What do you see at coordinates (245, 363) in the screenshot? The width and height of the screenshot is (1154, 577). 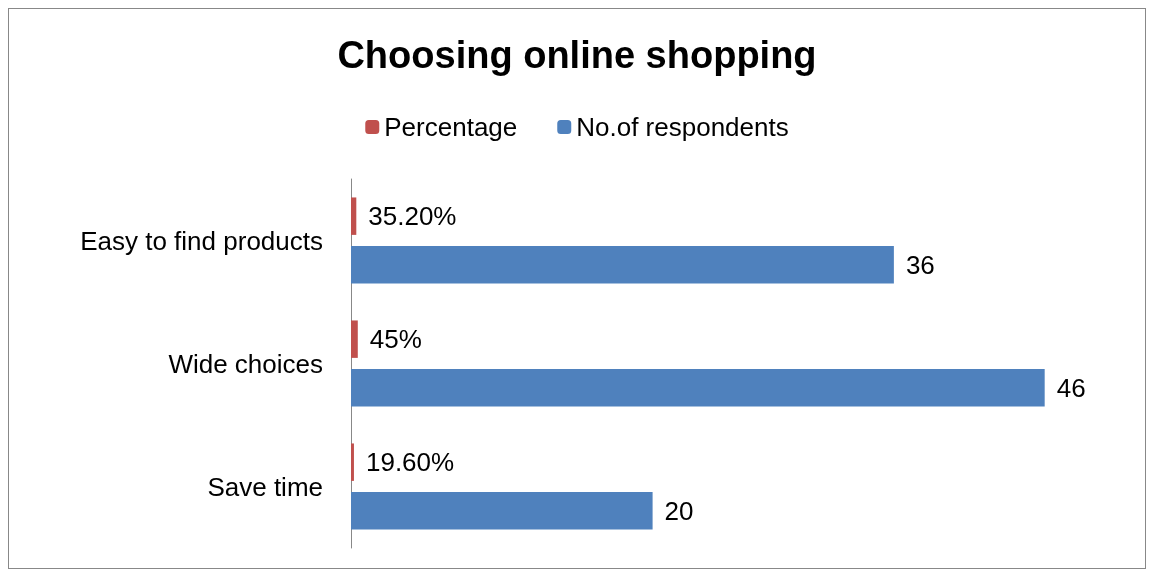 I see `y-tick-label: Wide choices` at bounding box center [245, 363].